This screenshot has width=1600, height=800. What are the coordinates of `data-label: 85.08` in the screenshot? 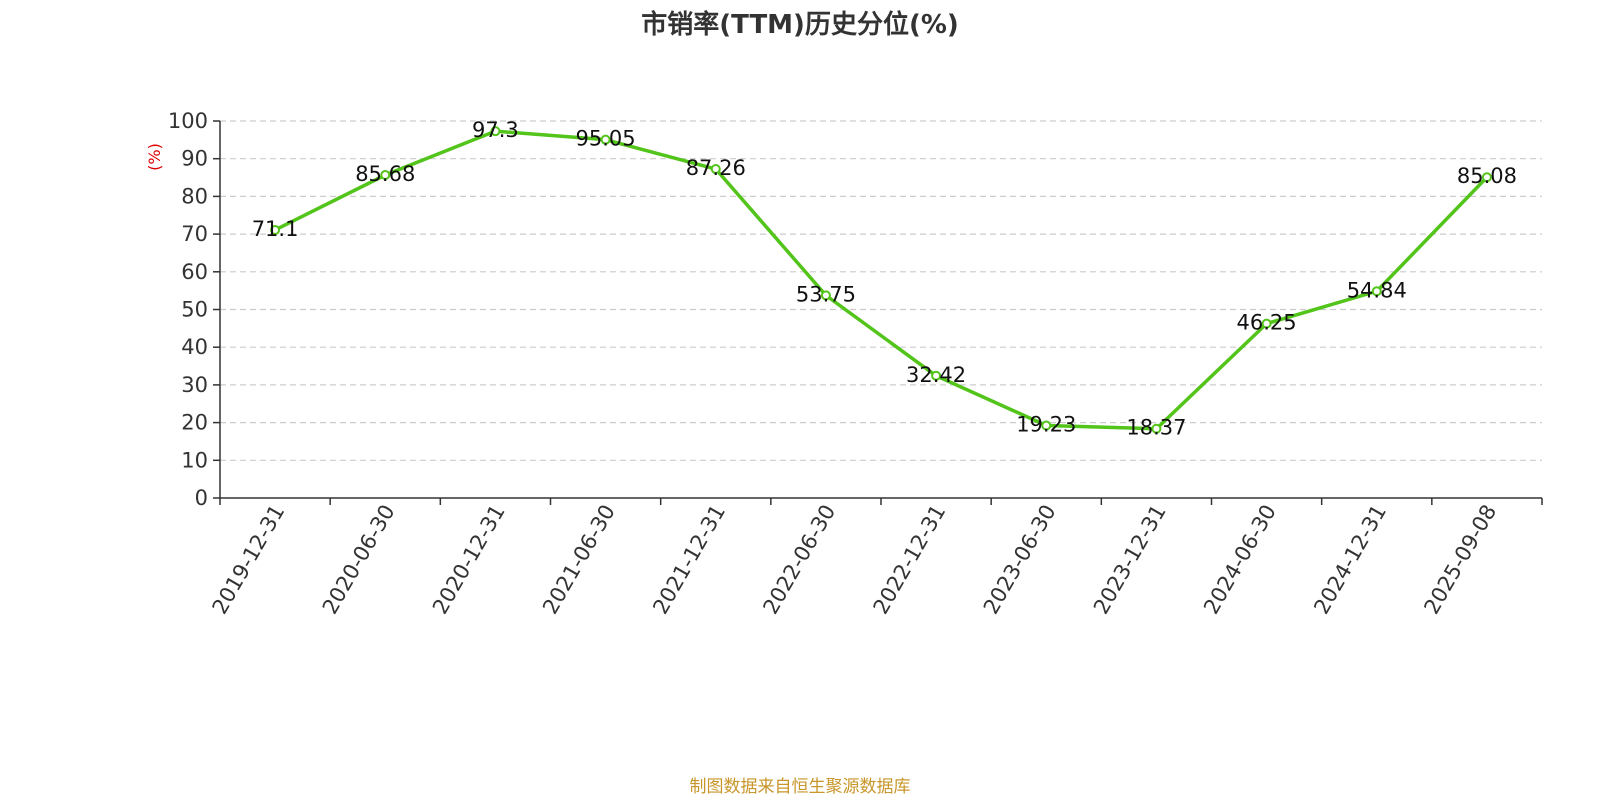 It's located at (1487, 176).